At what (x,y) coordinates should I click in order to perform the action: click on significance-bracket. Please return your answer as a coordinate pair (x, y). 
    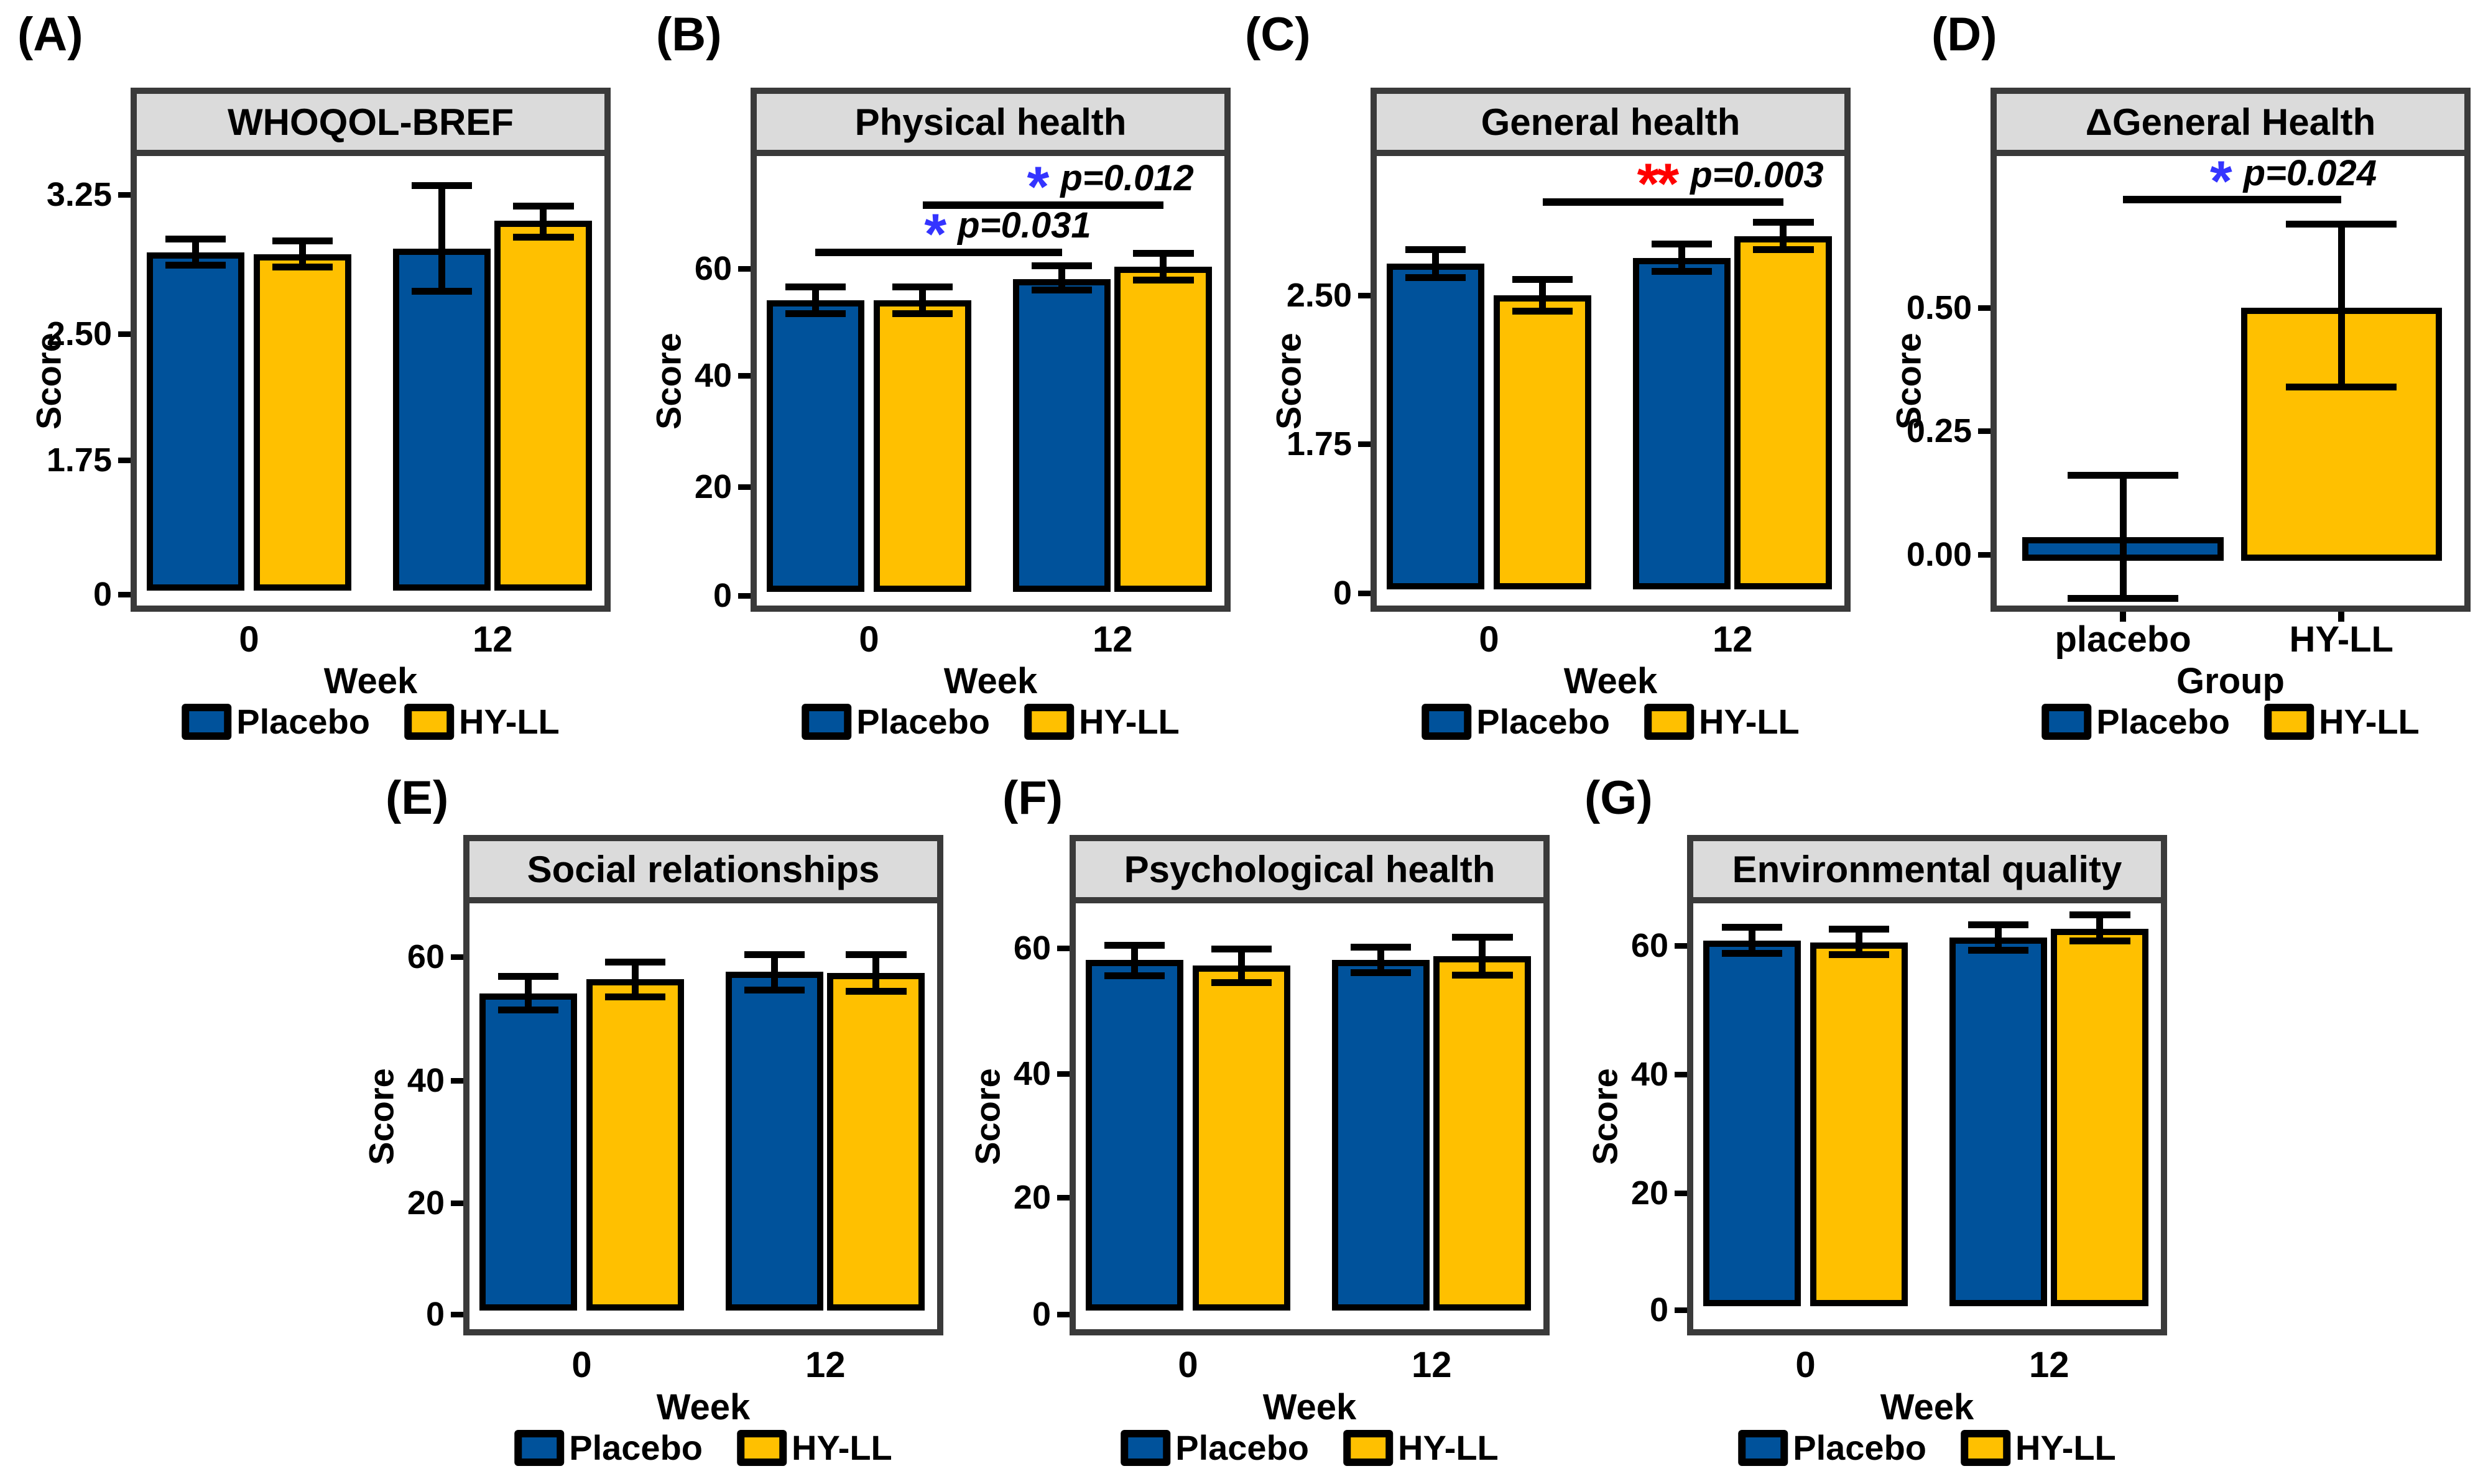
    Looking at the image, I should click on (939, 252).